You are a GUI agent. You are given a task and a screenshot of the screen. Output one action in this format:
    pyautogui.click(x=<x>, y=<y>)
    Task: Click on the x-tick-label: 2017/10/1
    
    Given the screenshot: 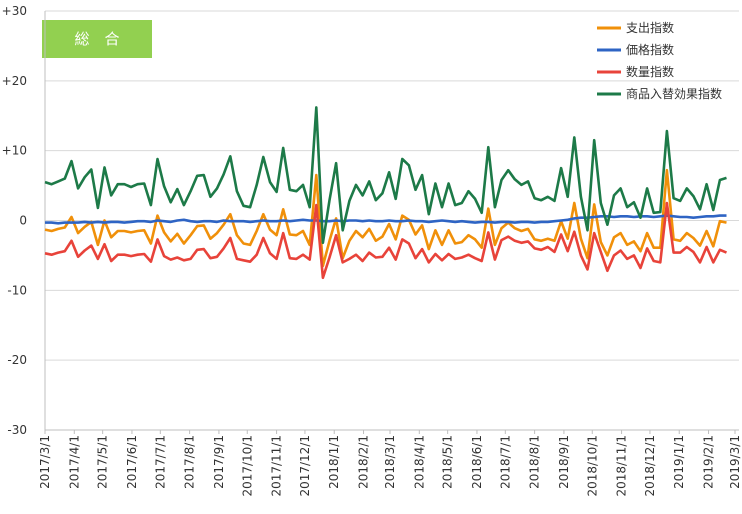 What is the action you would take?
    pyautogui.click(x=247, y=466)
    